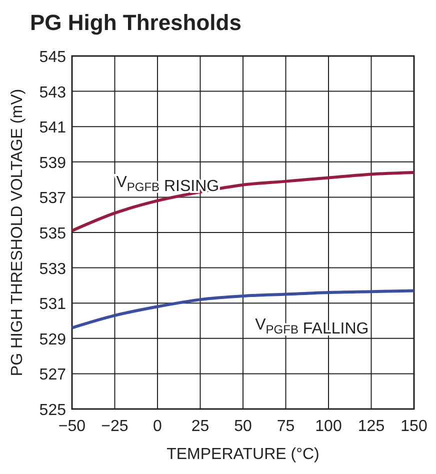 Image resolution: width=436 pixels, height=474 pixels. What do you see at coordinates (136, 22) in the screenshot?
I see `chart-title: PG High Thresholds` at bounding box center [136, 22].